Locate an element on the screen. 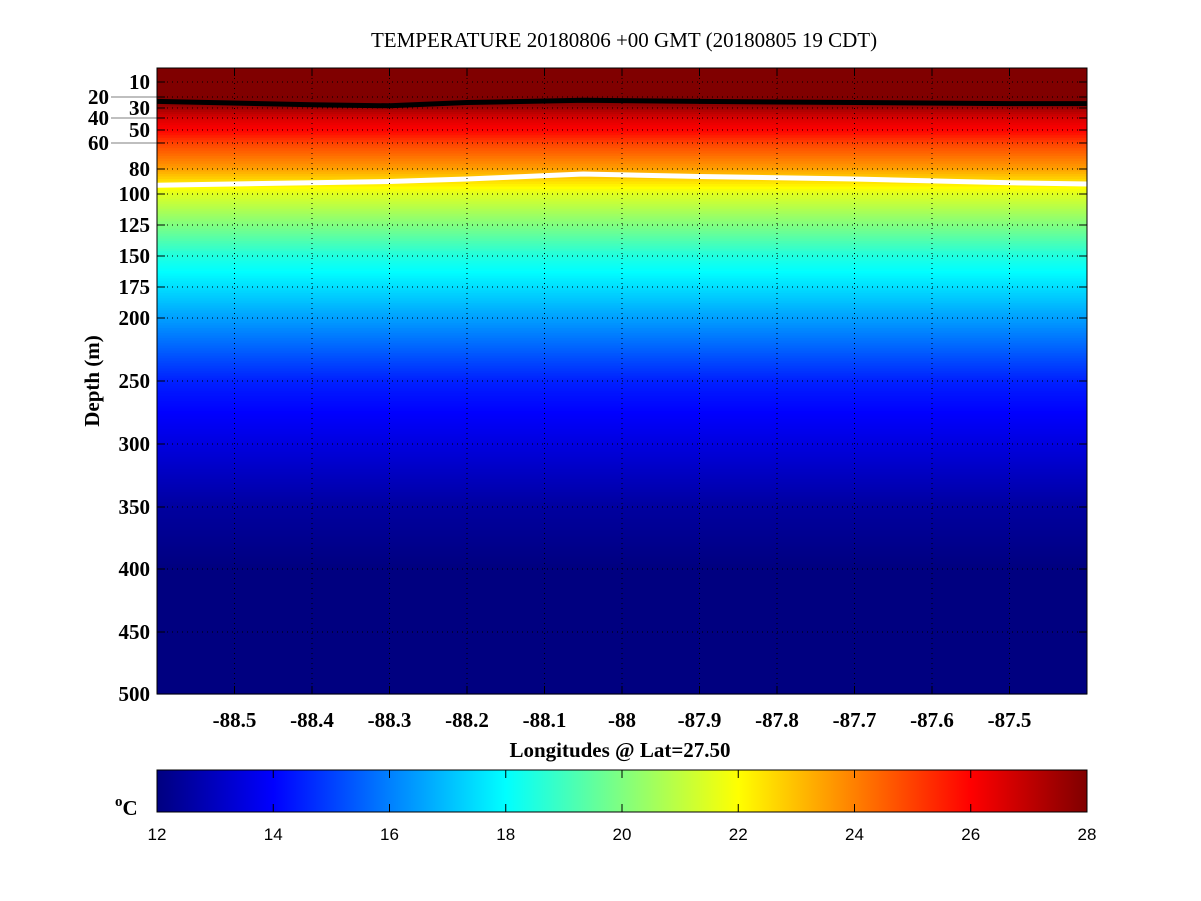 The width and height of the screenshot is (1201, 901). colorbar-tick-label: 26 is located at coordinates (970, 834).